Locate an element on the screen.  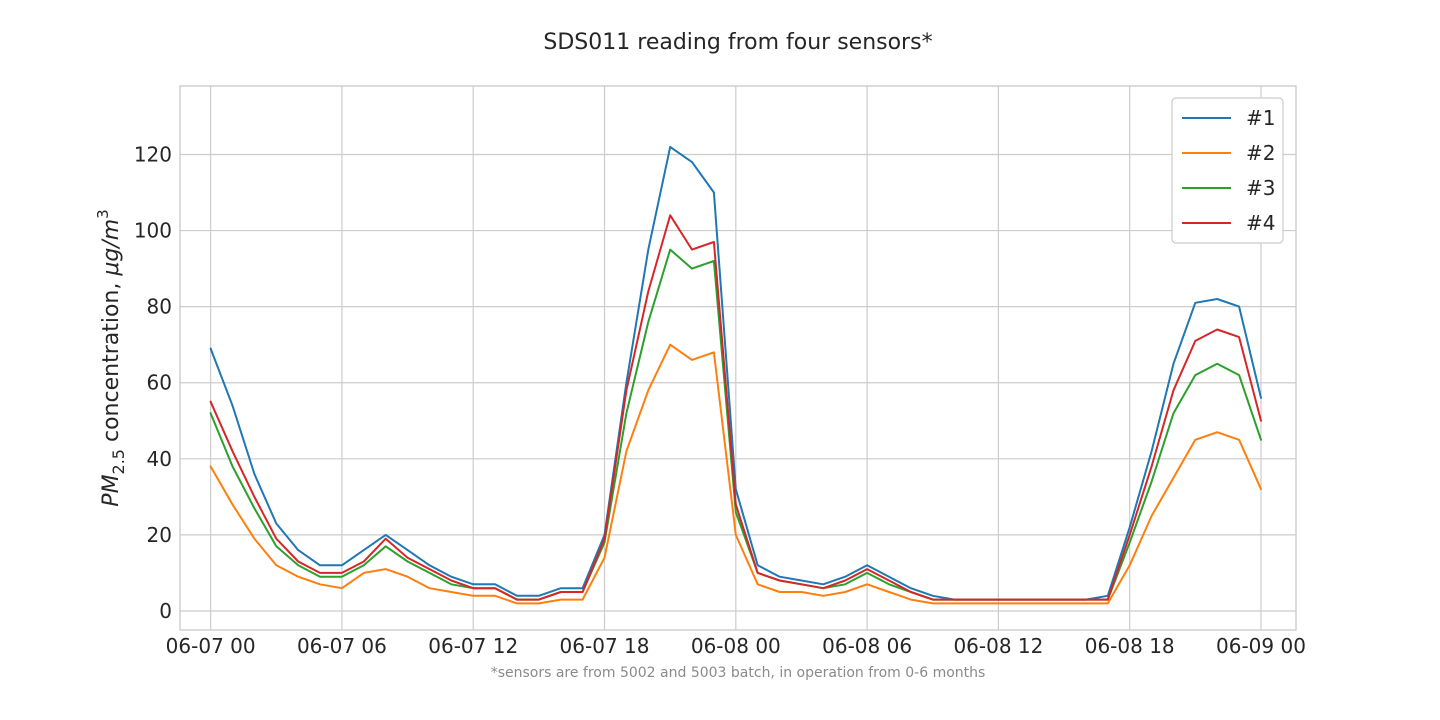
y-tick-label: 120 is located at coordinates (153, 154).